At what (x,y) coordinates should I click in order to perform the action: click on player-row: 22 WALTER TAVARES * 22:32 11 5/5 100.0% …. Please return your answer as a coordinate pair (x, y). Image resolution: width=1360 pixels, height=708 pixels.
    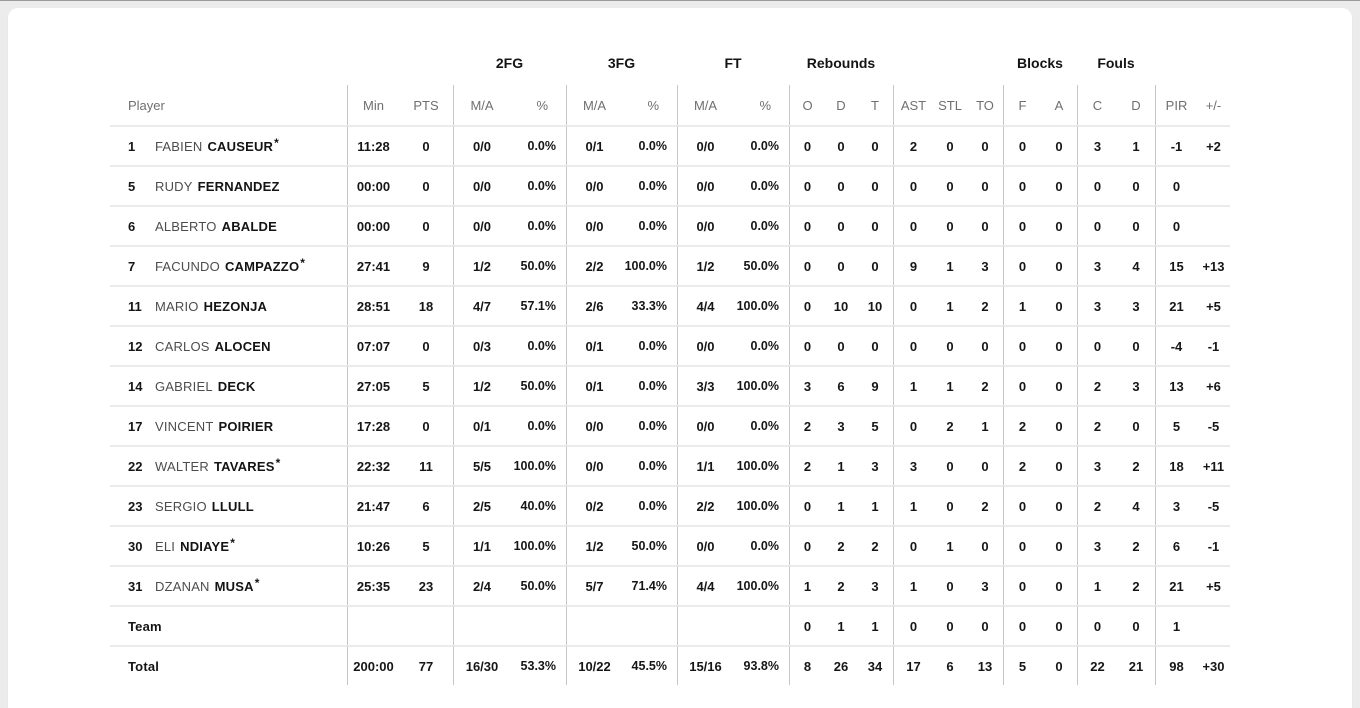
    Looking at the image, I should click on (670, 465).